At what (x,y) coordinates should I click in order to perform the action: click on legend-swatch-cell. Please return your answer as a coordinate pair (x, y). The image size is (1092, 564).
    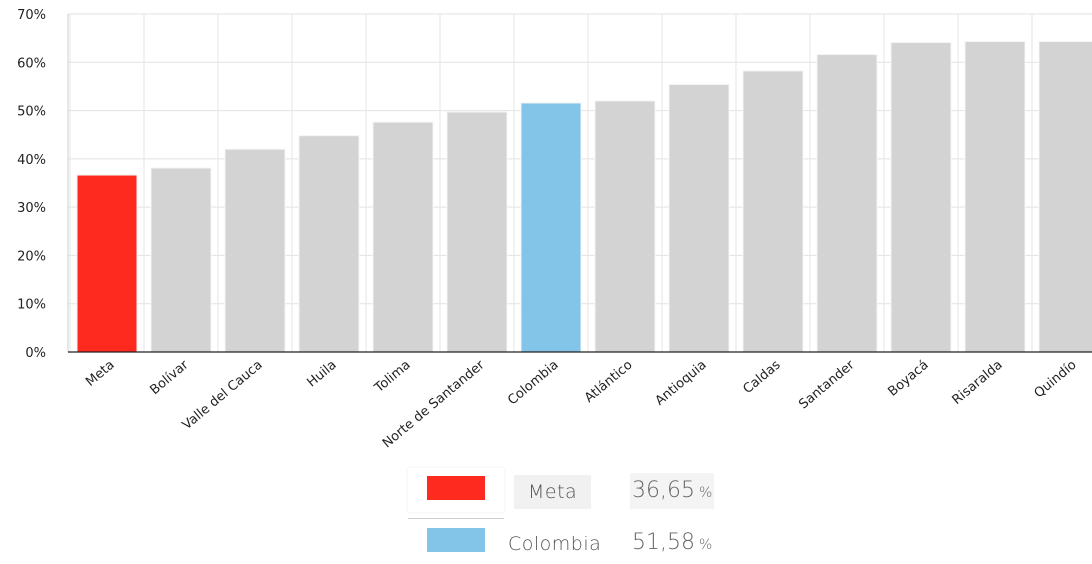
    Looking at the image, I should click on (456, 490).